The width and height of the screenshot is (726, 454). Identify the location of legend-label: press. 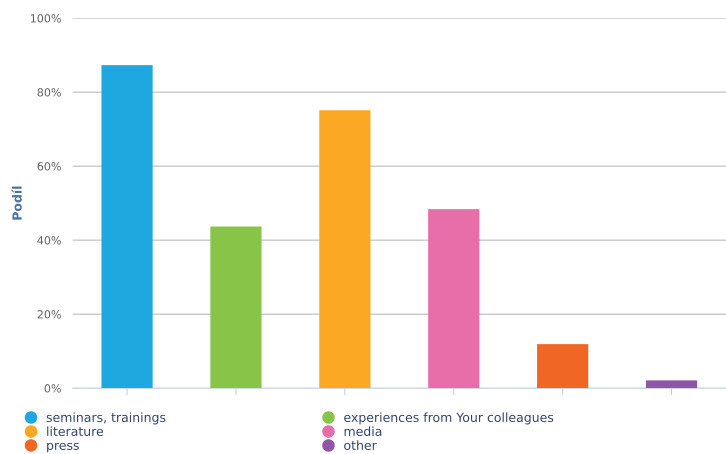
(63, 447).